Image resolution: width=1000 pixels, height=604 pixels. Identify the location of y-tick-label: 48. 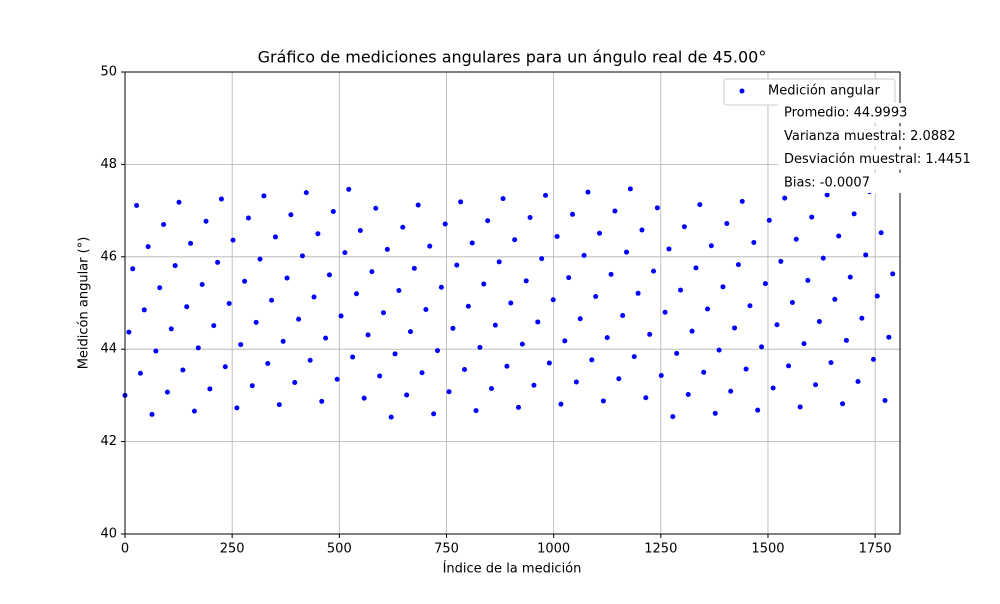
(108, 164).